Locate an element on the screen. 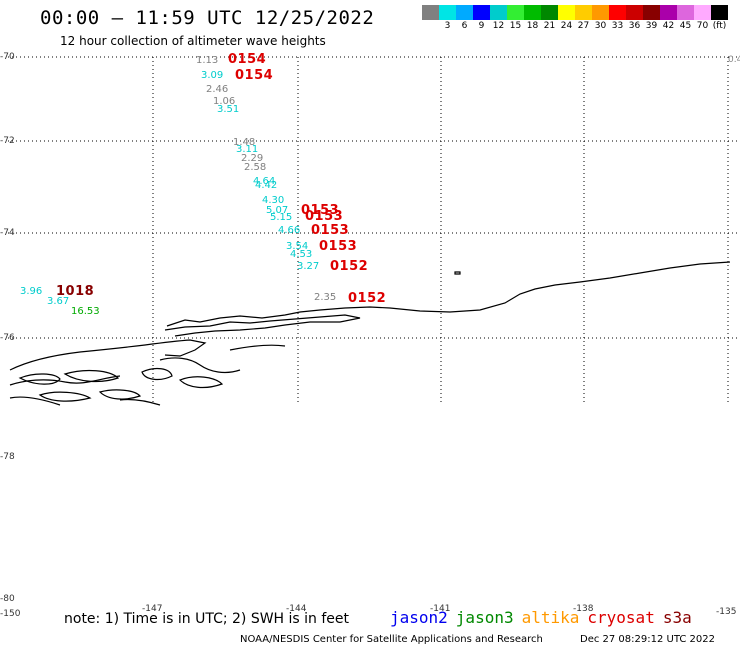 The height and width of the screenshot is (650, 740). satellite-legend: jason2 jason3 altika cryosat s3a is located at coordinates (545, 617).